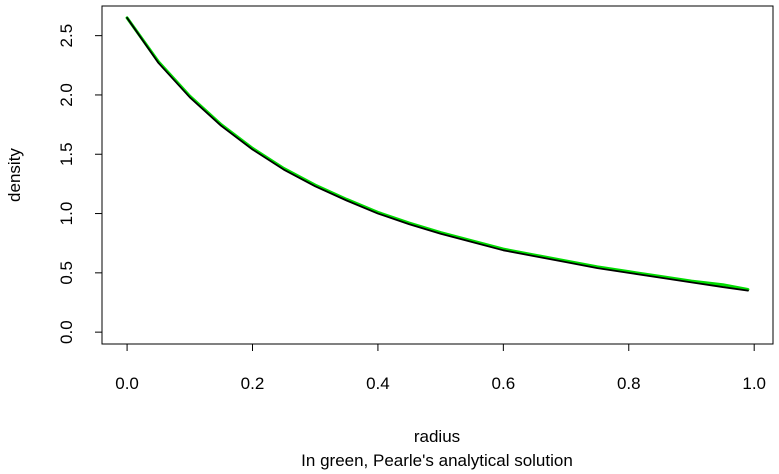  What do you see at coordinates (253, 383) in the screenshot?
I see `x-tick-label: 0.2` at bounding box center [253, 383].